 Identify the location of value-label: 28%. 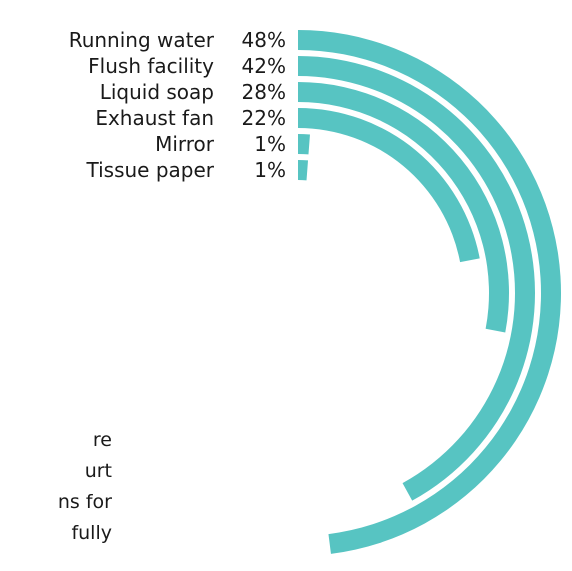
(264, 92).